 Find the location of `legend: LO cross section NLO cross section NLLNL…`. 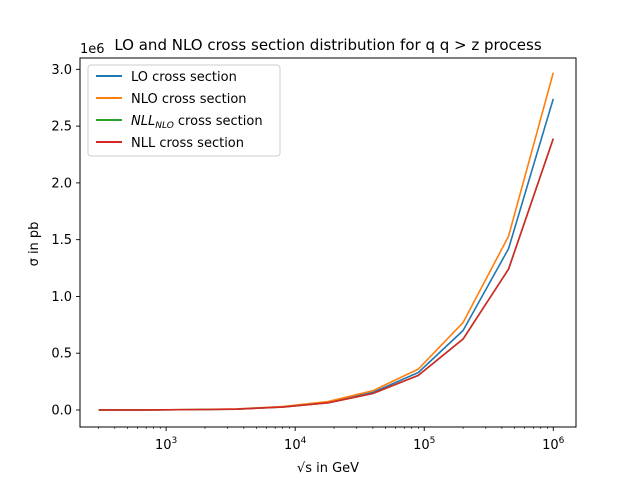

legend: LO cross section NLO cross section NLLNL… is located at coordinates (184, 110).